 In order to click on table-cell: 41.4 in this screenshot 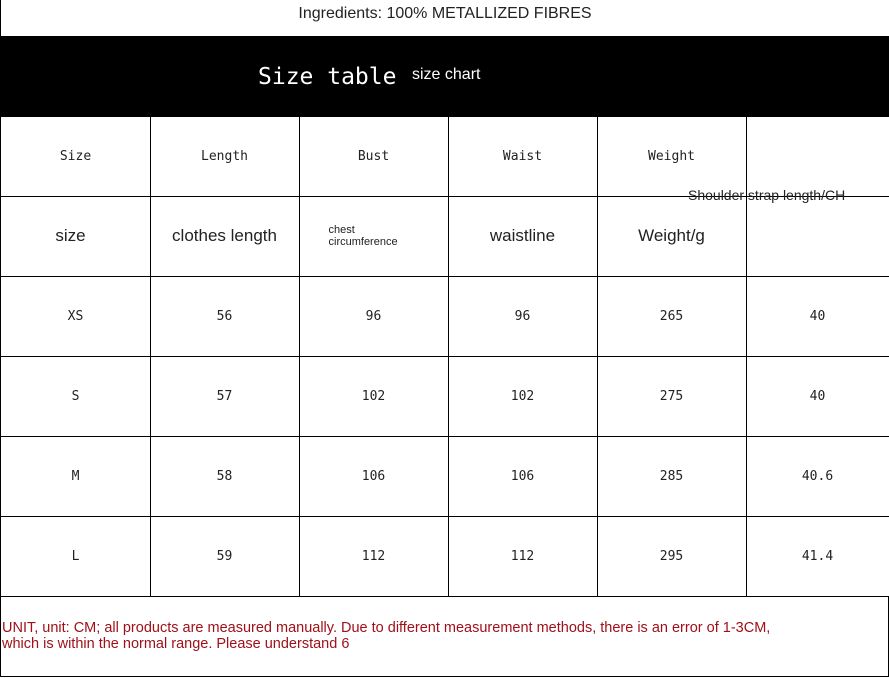, I will do `click(817, 556)`.